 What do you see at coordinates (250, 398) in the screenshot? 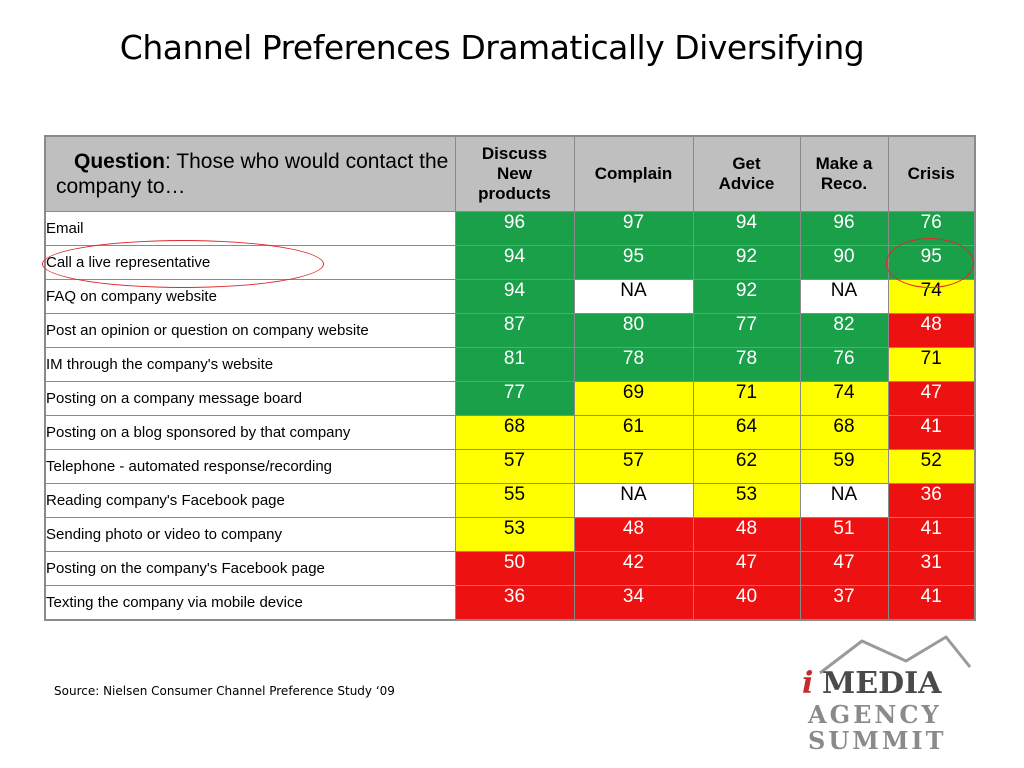
I see `row-label: Posting on a company message board` at bounding box center [250, 398].